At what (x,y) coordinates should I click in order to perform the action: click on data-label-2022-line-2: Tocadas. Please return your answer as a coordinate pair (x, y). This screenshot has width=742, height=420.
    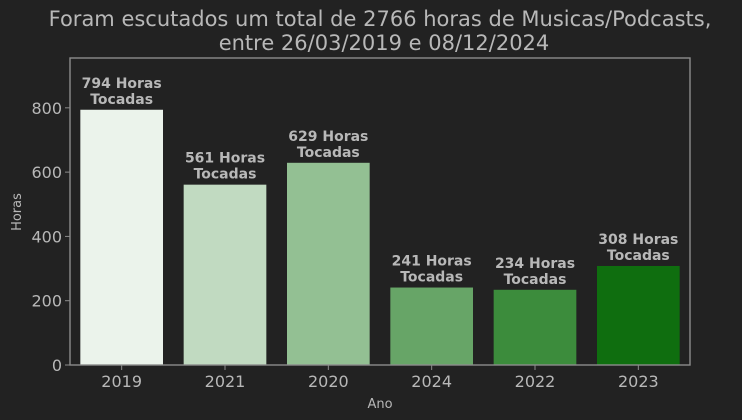
    Looking at the image, I should click on (535, 280).